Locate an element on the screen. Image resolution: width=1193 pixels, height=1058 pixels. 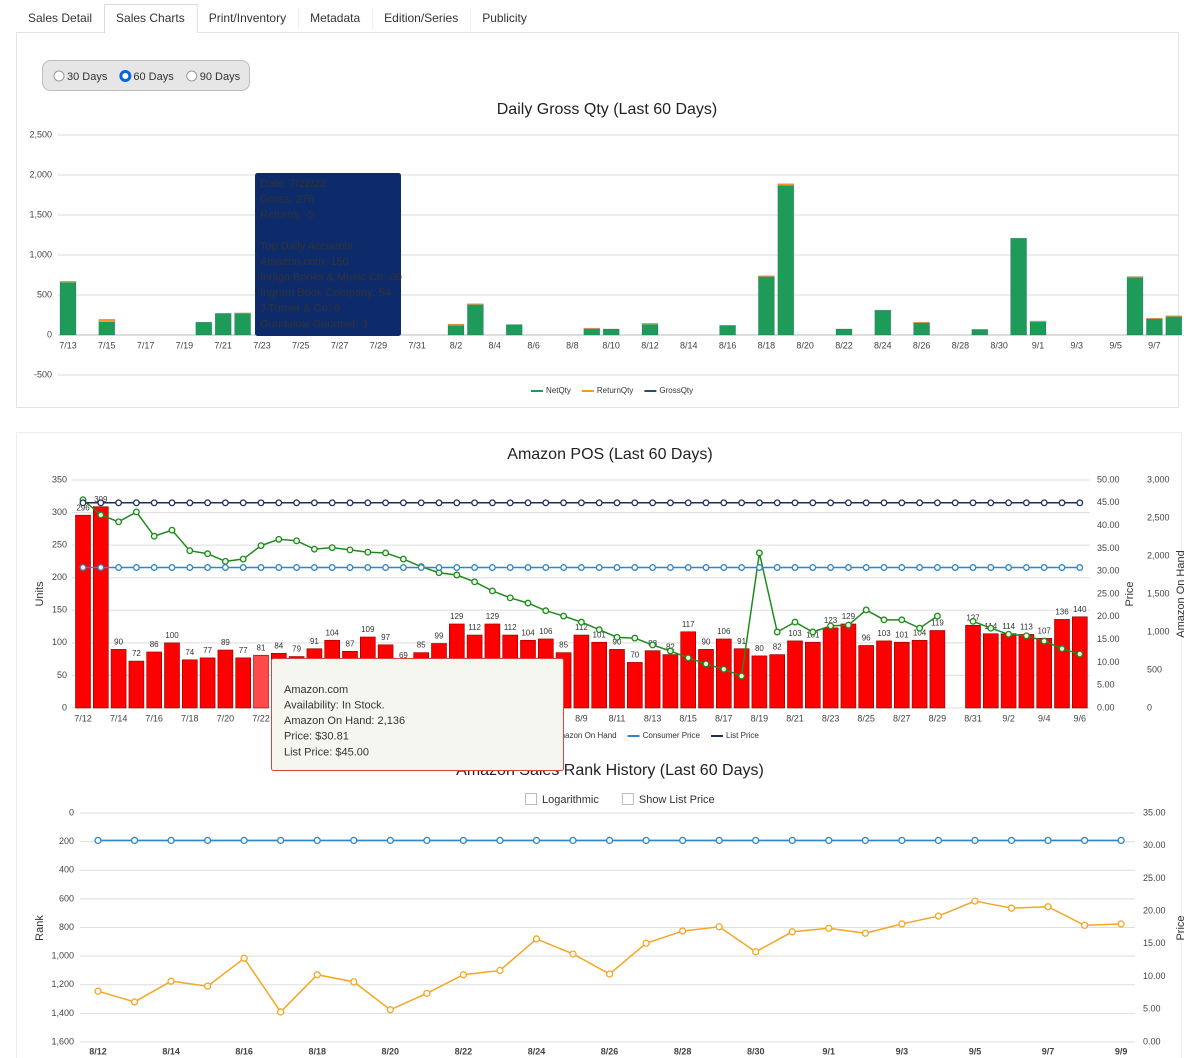
x-tick-label: 8/21 is located at coordinates (795, 718).